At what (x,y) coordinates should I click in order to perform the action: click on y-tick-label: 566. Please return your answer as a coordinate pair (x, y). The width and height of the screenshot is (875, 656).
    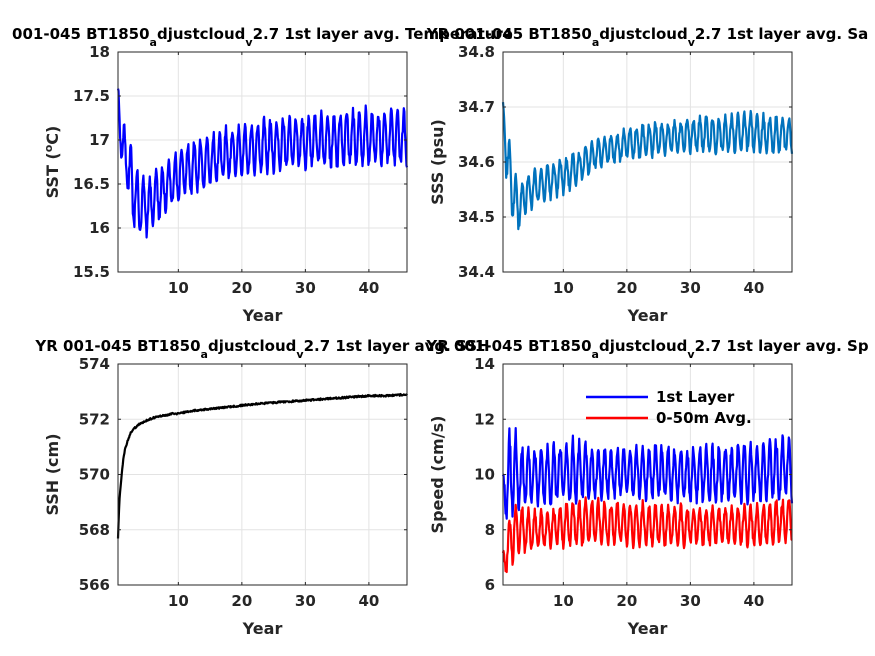
    Looking at the image, I should click on (94, 585).